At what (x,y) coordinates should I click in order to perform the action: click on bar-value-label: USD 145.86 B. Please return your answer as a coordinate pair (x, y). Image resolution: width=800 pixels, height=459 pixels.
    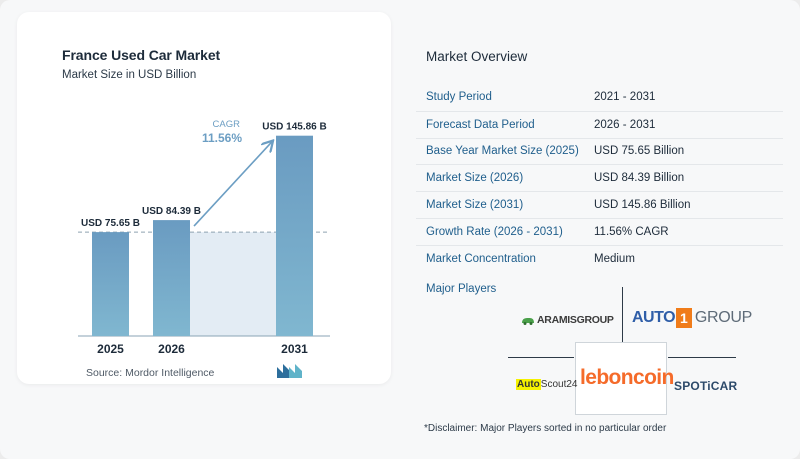
    Looking at the image, I should click on (294, 127).